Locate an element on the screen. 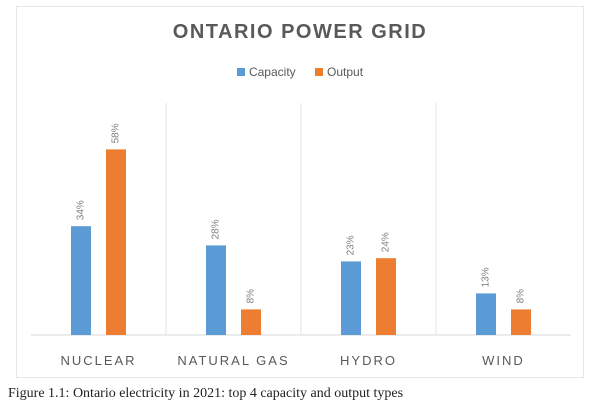 Image resolution: width=600 pixels, height=420 pixels. category-label: NATURAL GAS is located at coordinates (233, 360).